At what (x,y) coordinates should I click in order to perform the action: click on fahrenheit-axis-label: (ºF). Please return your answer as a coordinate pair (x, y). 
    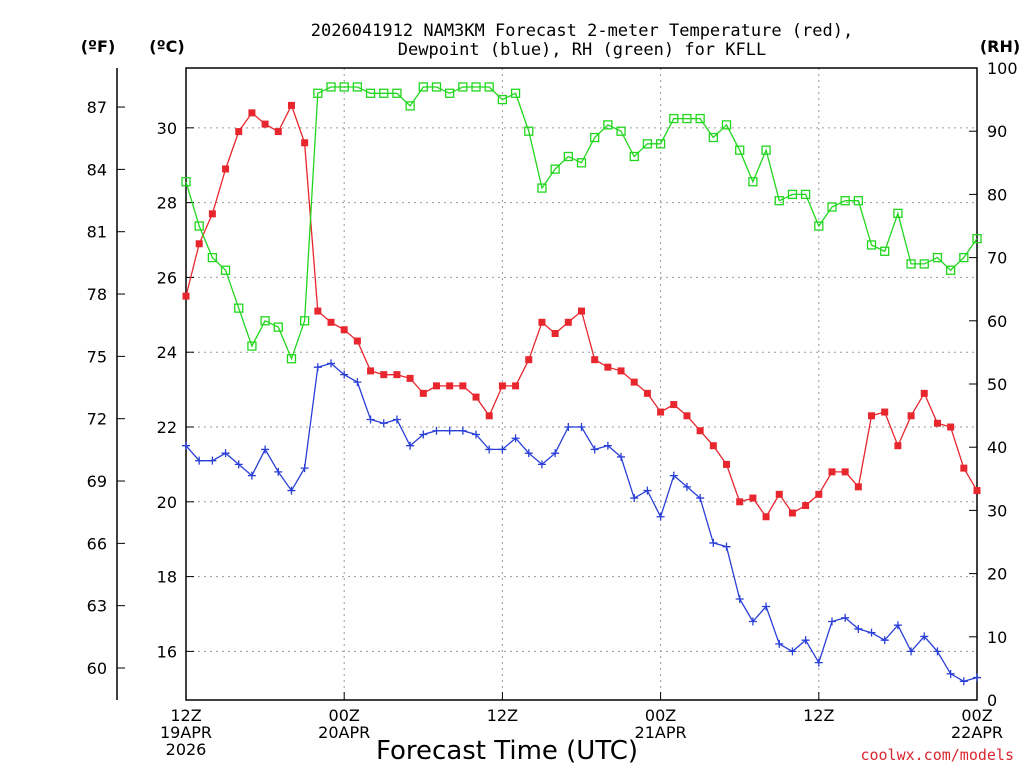
    Looking at the image, I should click on (98, 46).